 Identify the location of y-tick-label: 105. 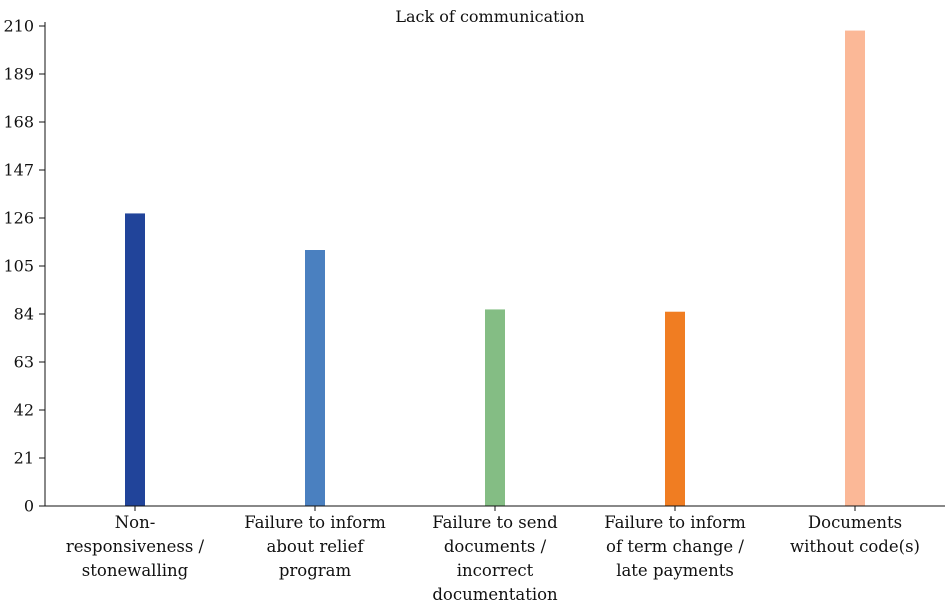
(18, 266).